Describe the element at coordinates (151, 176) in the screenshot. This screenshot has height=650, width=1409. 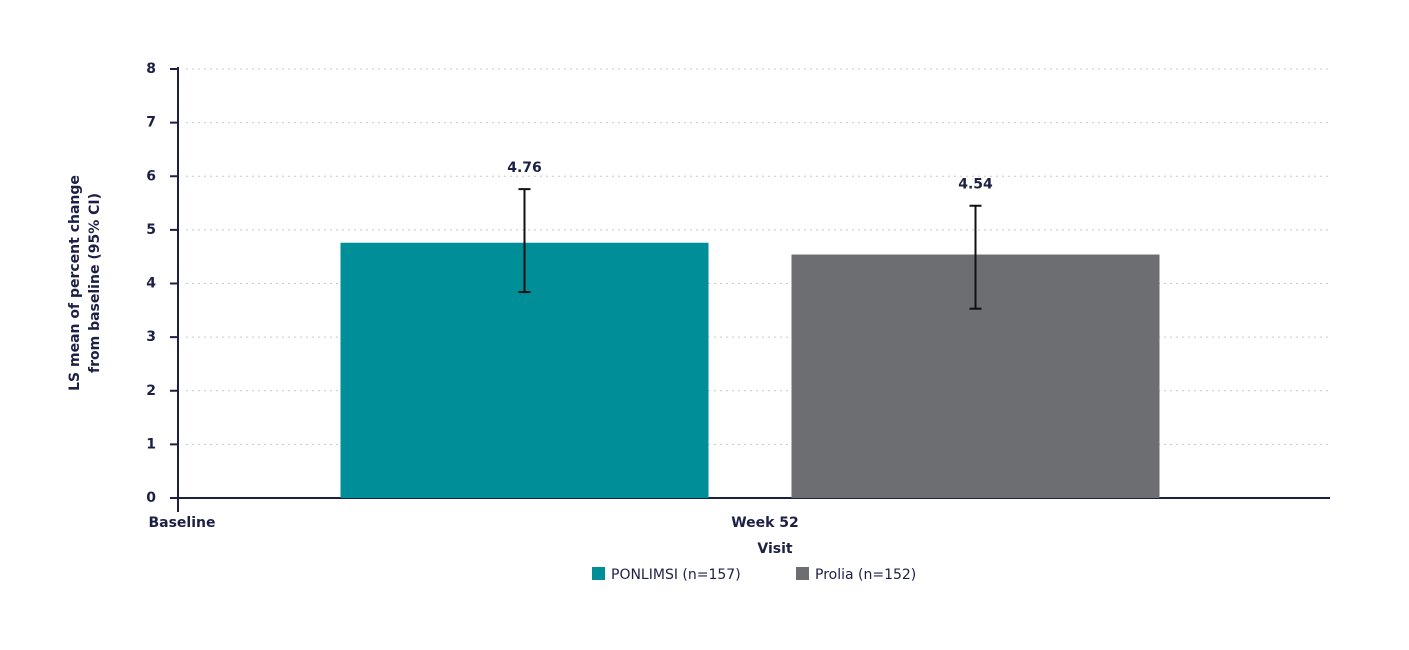
I see `y-tick-label: 6` at that location.